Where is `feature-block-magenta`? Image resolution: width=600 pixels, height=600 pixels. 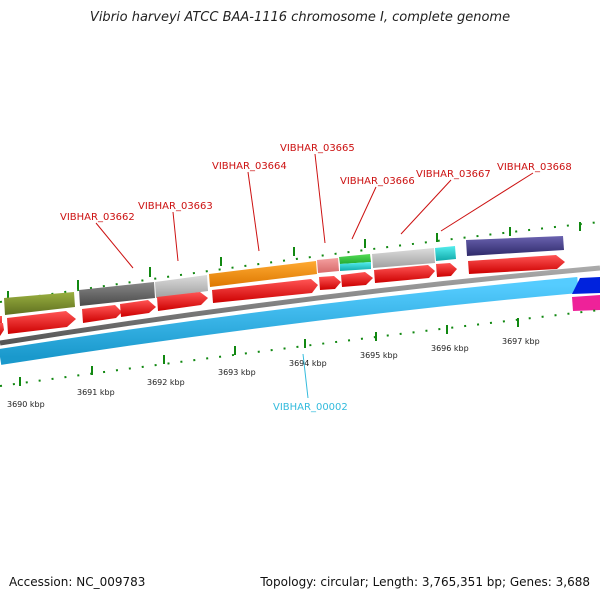 feature-block-magenta is located at coordinates (586, 303).